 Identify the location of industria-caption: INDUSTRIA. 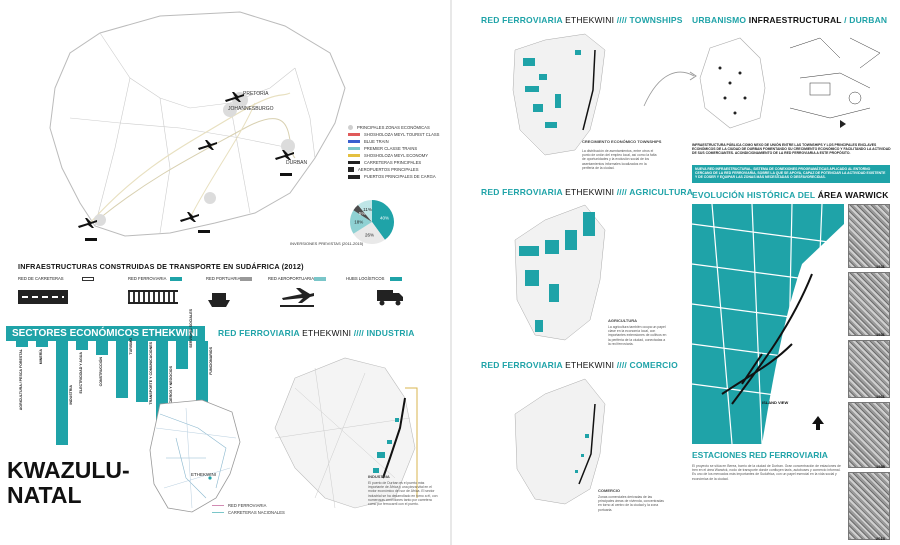
(379, 476).